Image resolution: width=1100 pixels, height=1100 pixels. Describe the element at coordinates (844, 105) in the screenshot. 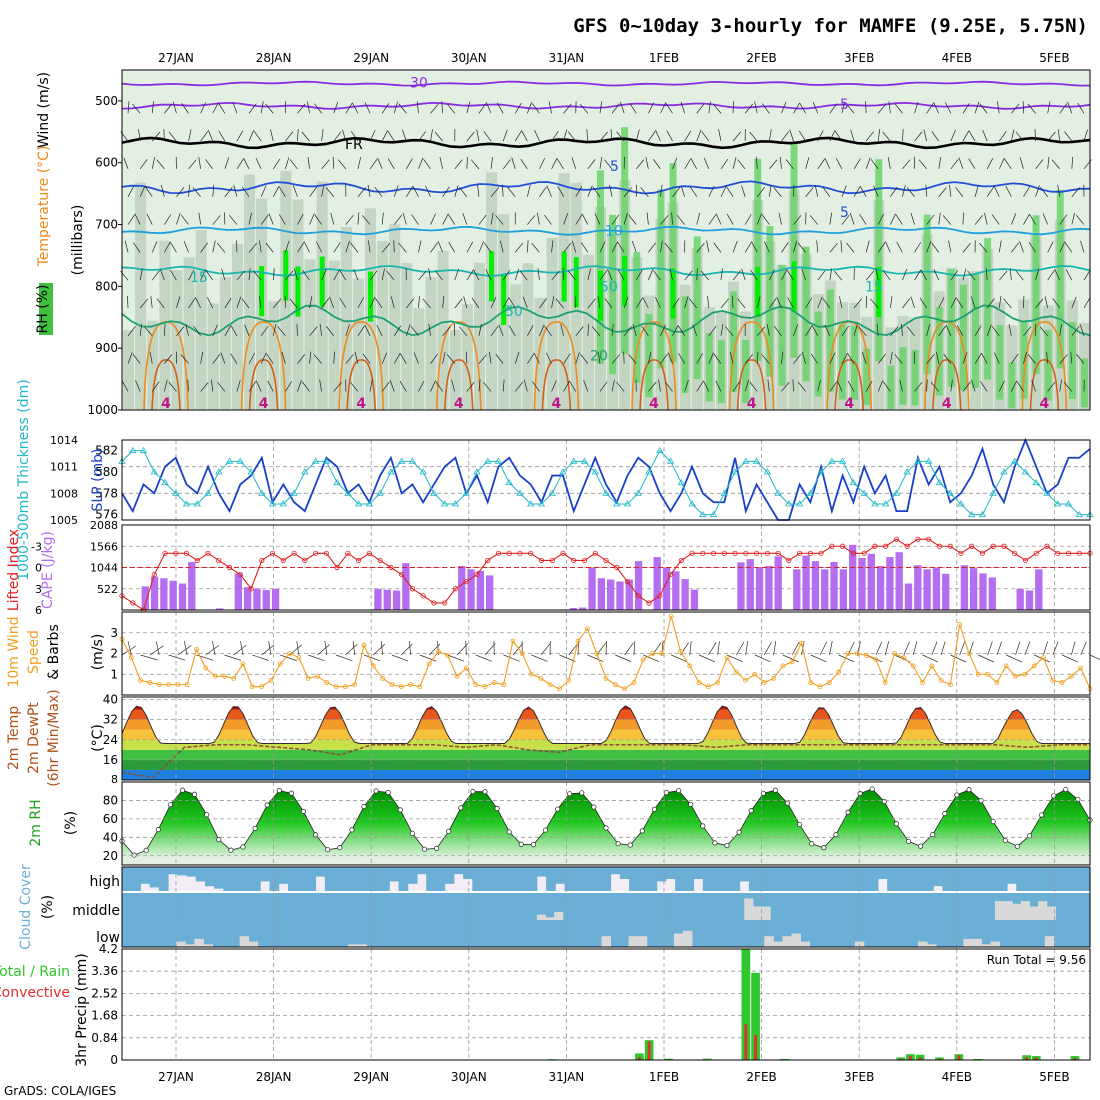

I see `isotherm-label: 5` at that location.